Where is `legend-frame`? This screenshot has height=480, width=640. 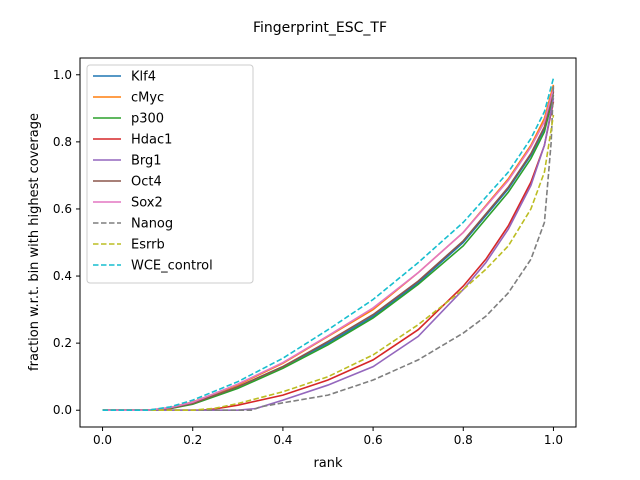 legend-frame is located at coordinates (170, 174).